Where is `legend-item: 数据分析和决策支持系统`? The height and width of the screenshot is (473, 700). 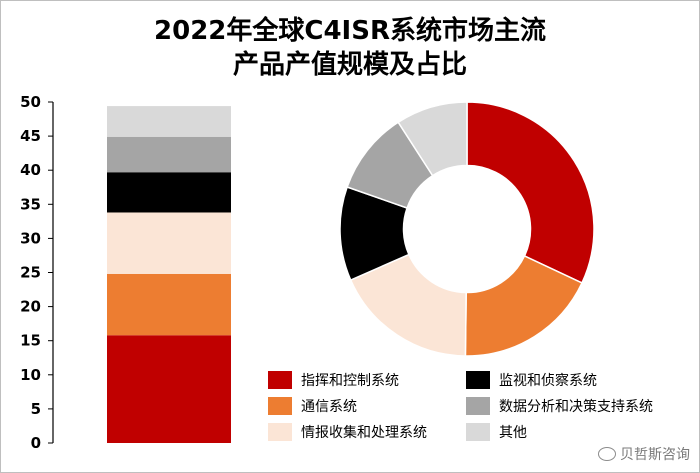 legend-item: 数据分析和决策支持系统 is located at coordinates (582, 406).